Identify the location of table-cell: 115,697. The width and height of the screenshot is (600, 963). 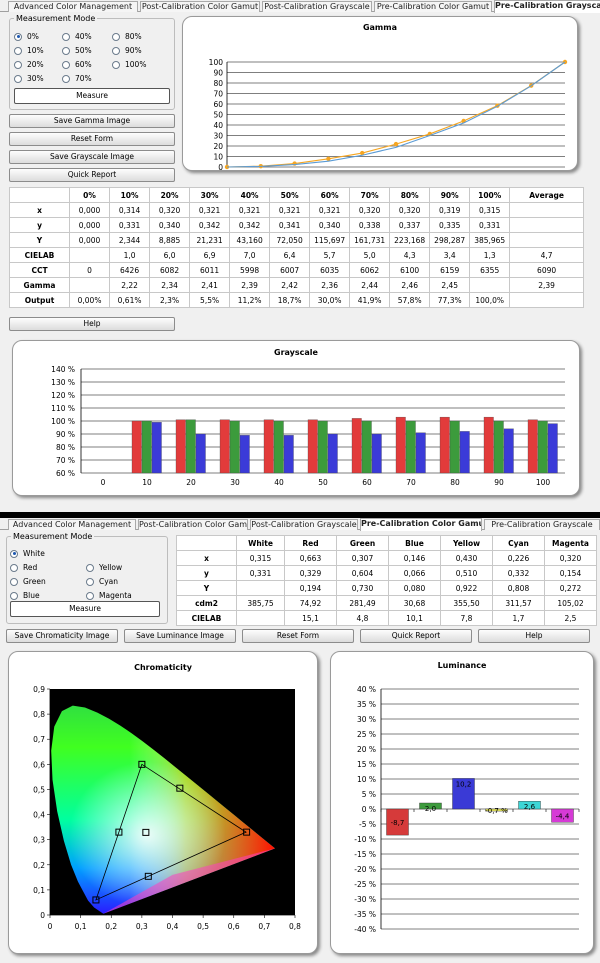
(330, 240).